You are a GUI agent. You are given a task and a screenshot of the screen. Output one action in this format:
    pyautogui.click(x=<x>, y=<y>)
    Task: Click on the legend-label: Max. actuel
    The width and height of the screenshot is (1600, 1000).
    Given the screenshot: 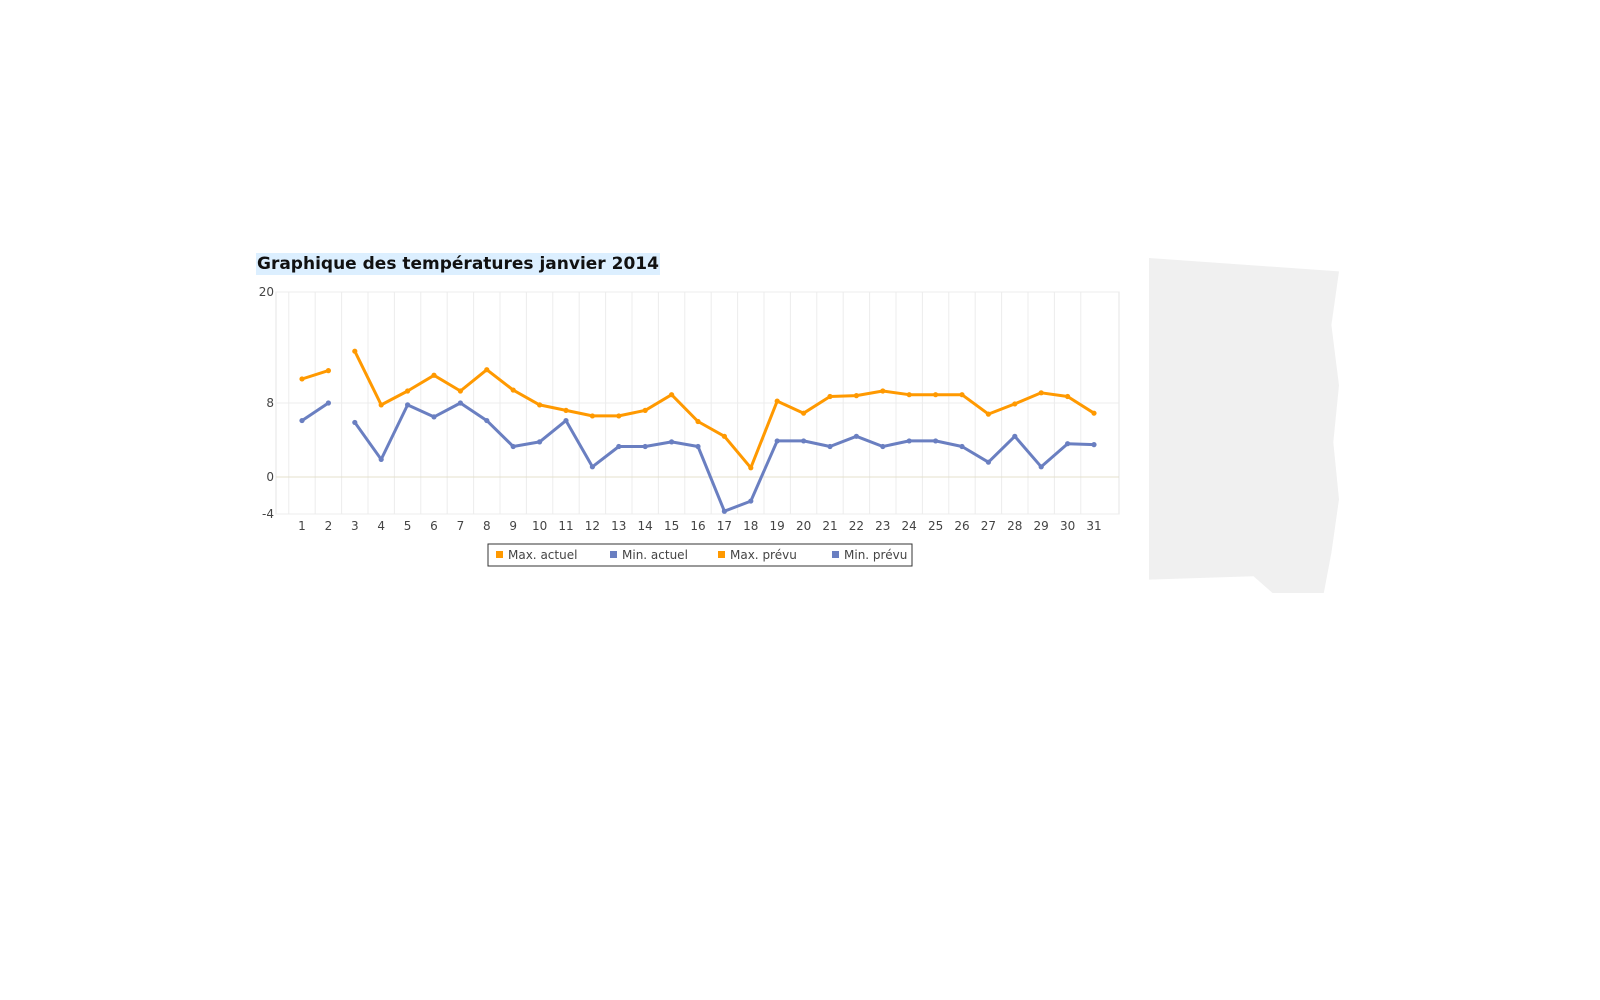 What is the action you would take?
    pyautogui.click(x=542, y=555)
    